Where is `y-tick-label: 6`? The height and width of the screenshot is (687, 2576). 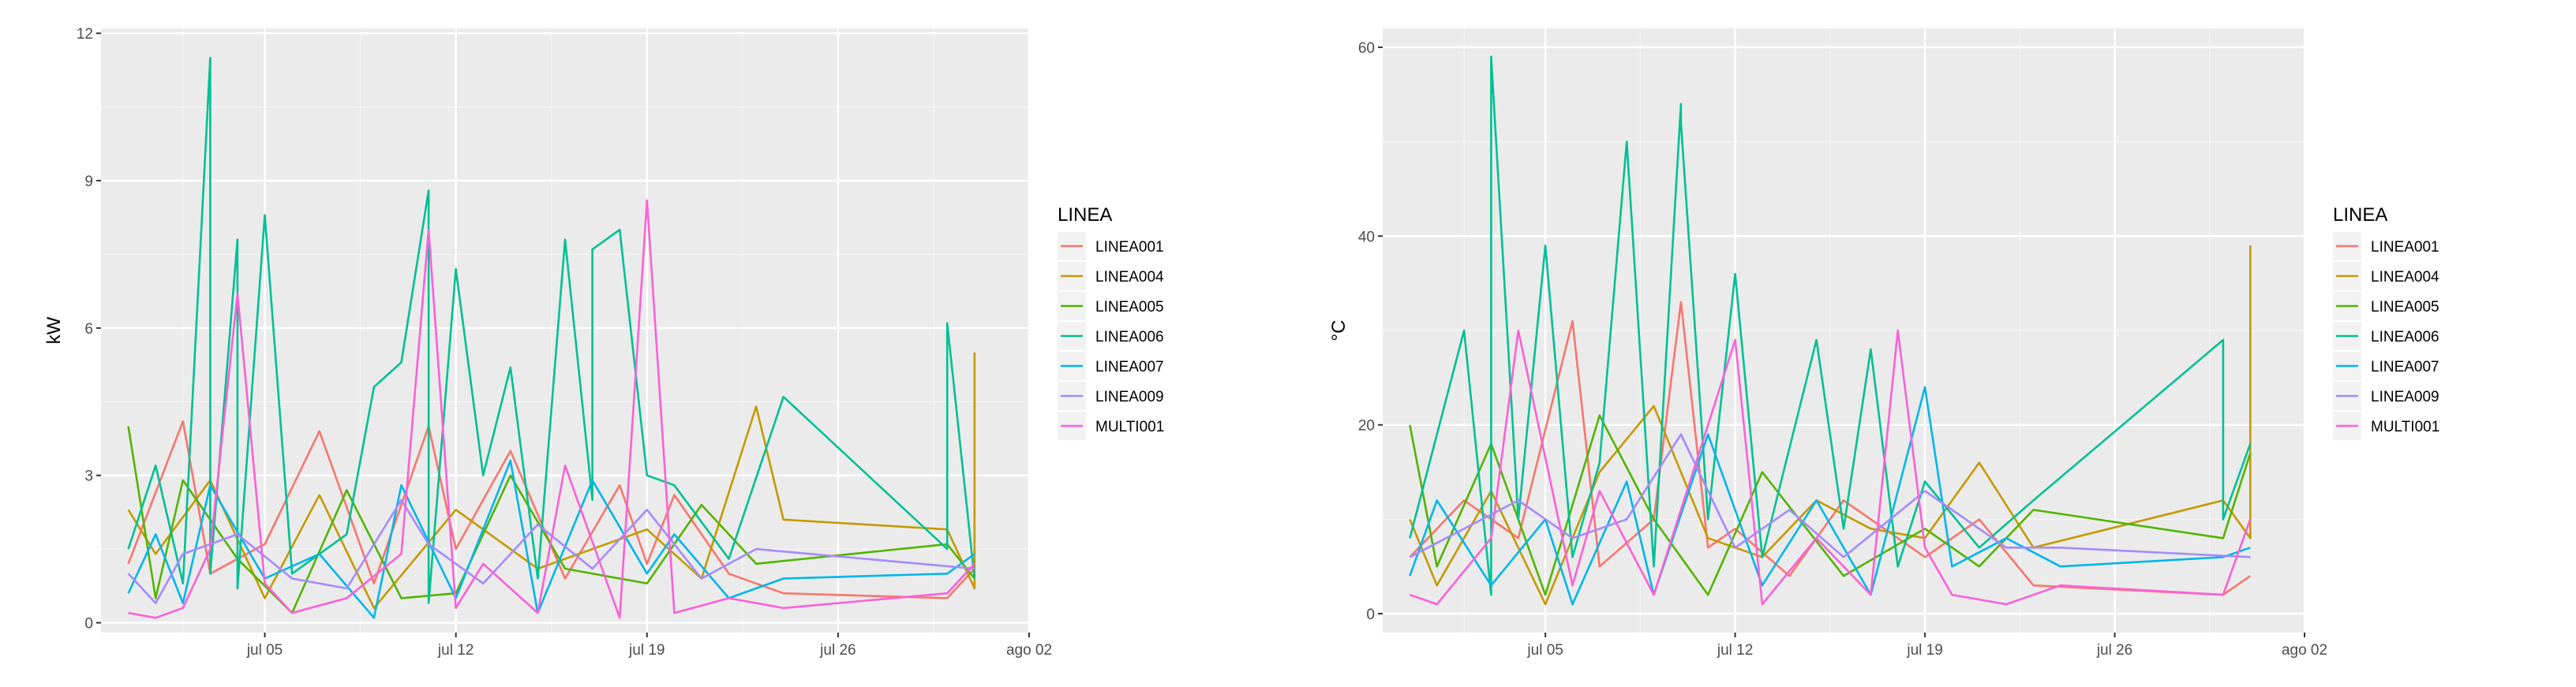
y-tick-label: 6 is located at coordinates (88, 329).